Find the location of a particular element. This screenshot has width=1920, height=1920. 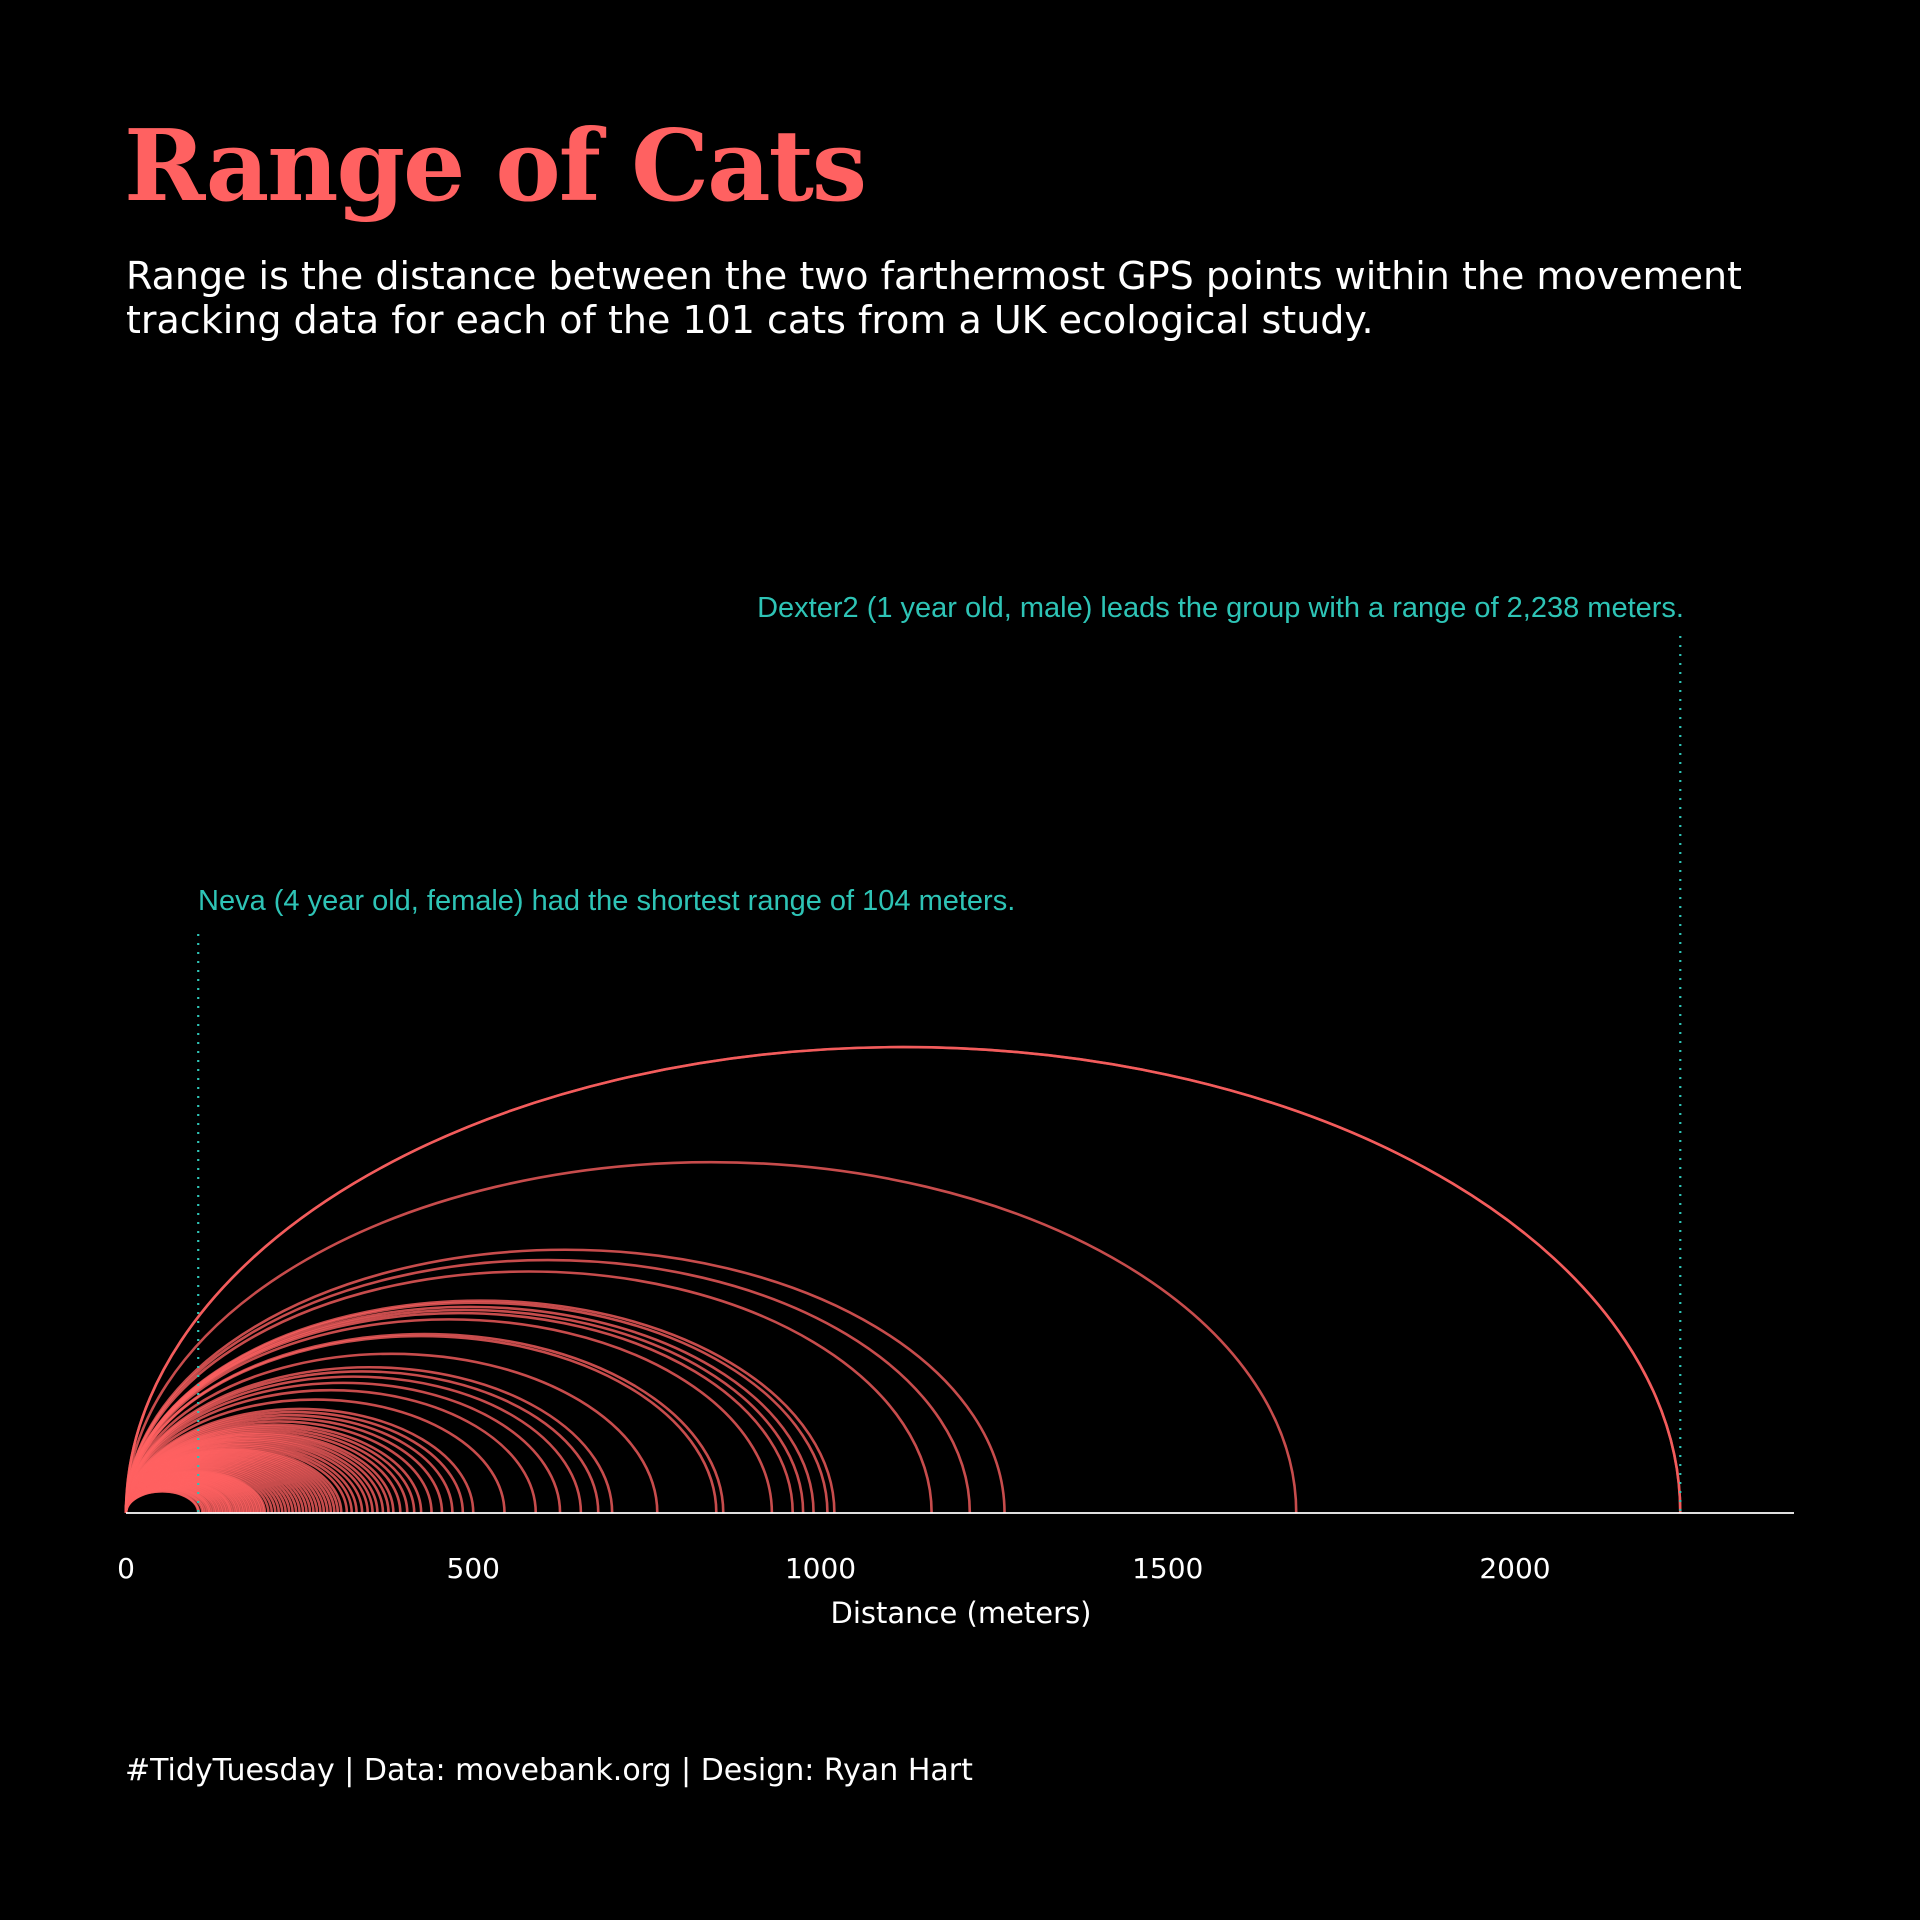

x-tick-label: 1000 is located at coordinates (820, 1568).